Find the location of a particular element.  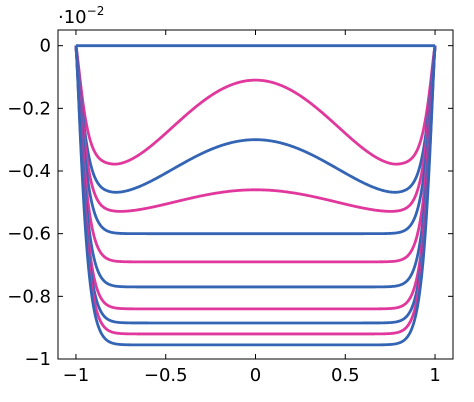

y-tick-label: −0.4 is located at coordinates (29, 171).